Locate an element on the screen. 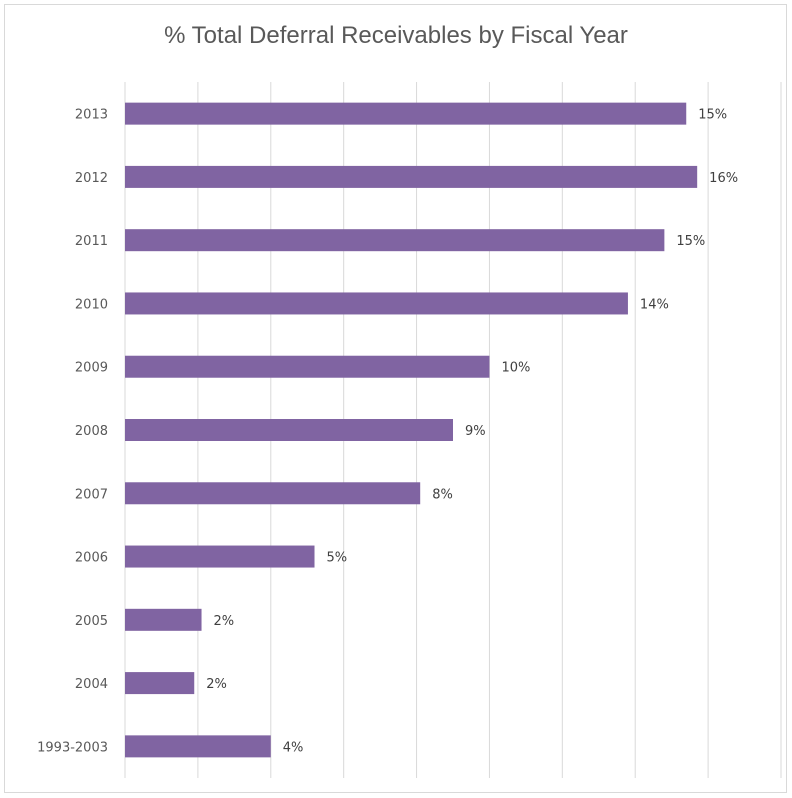  tick-label: 2006 is located at coordinates (91, 558).